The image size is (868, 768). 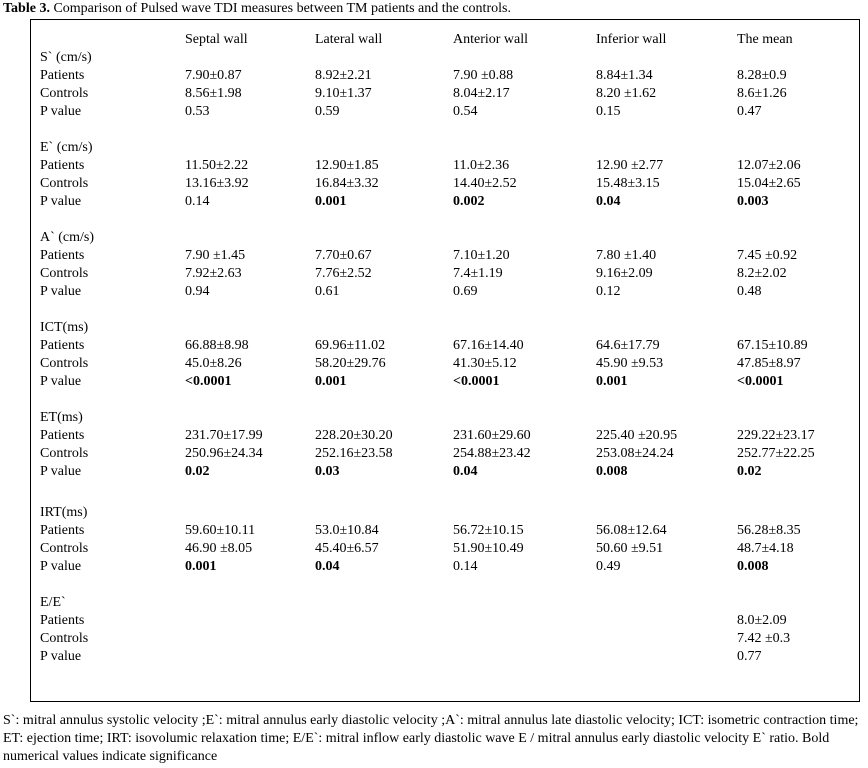 What do you see at coordinates (608, 291) in the screenshot?
I see `table-cell: 0.12` at bounding box center [608, 291].